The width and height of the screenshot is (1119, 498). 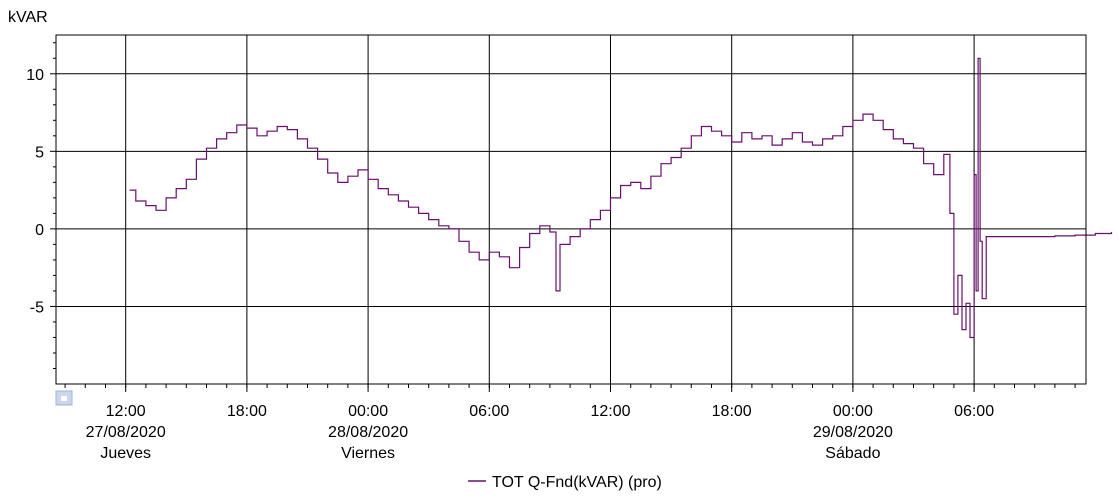 What do you see at coordinates (368, 453) in the screenshot?
I see `x-tick-day-label: Viernes` at bounding box center [368, 453].